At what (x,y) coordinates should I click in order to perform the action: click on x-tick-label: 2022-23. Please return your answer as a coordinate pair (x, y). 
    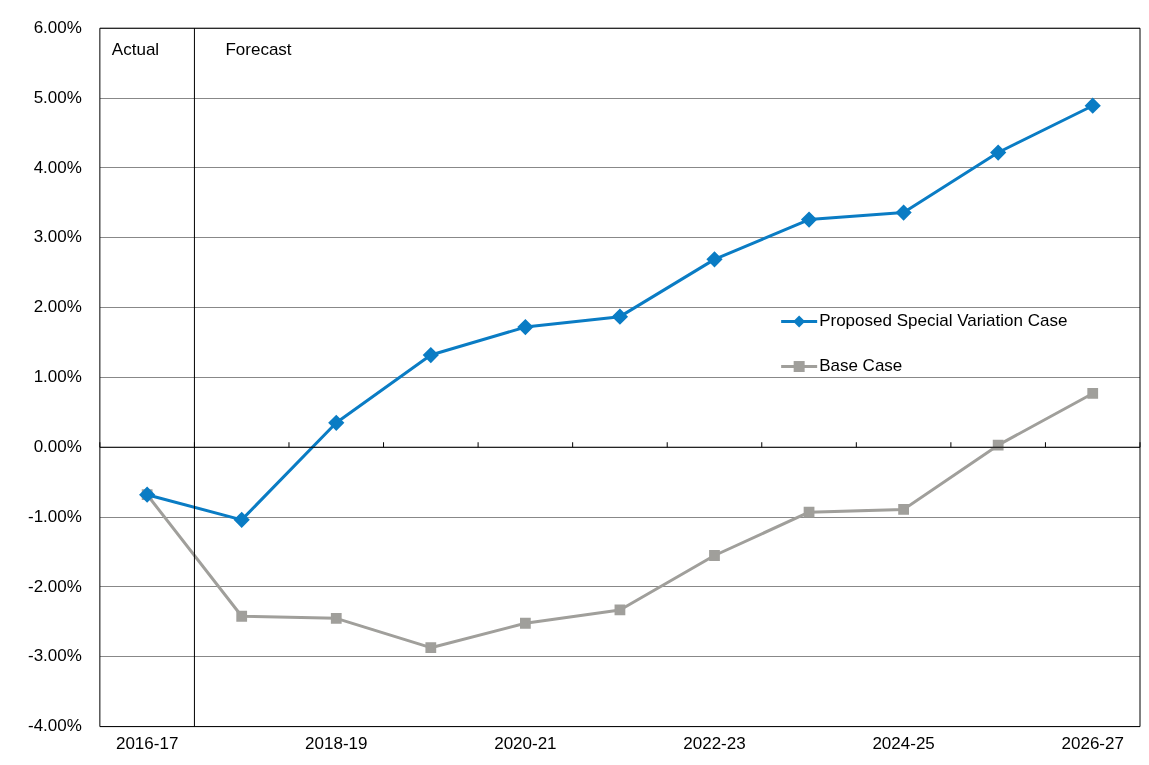
    Looking at the image, I should click on (714, 744).